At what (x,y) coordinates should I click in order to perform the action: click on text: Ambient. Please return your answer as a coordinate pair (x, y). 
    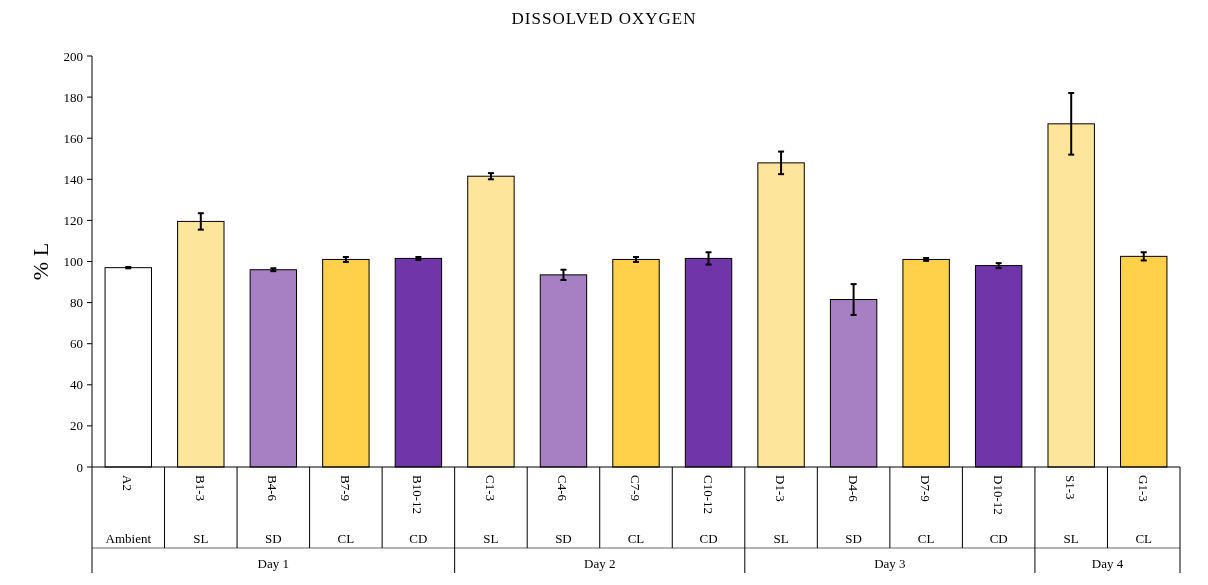
    Looking at the image, I should click on (128, 538).